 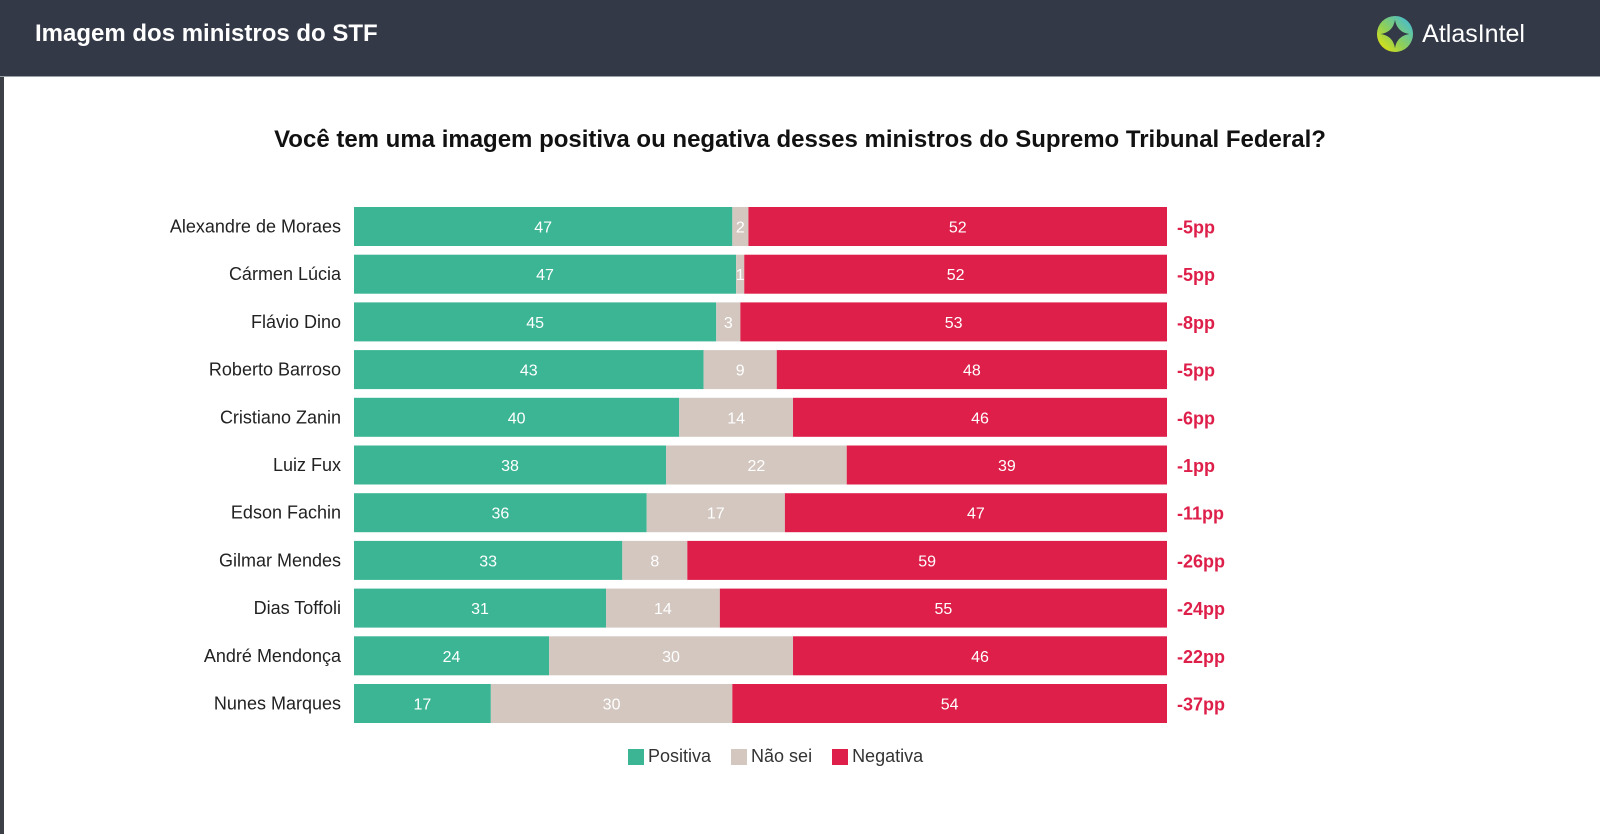 What do you see at coordinates (1395, 34) in the screenshot?
I see `atlasintel-logo-icon` at bounding box center [1395, 34].